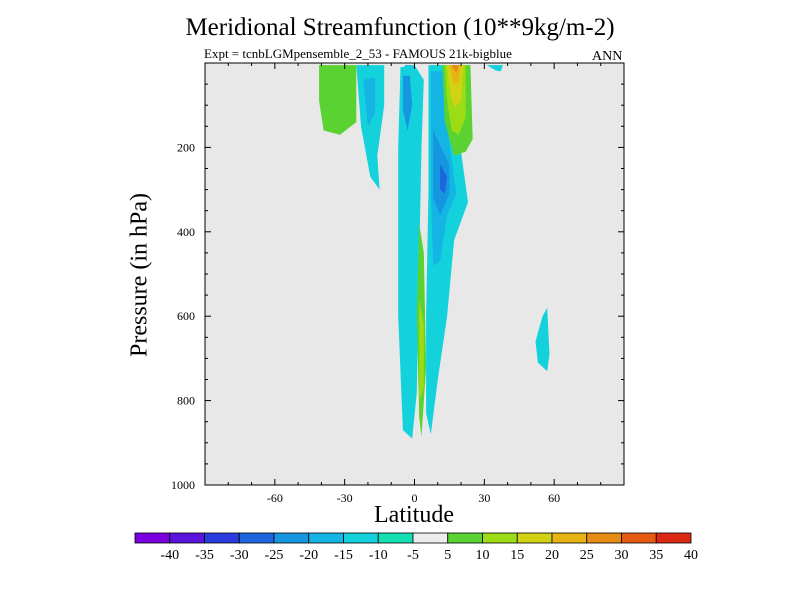  Describe the element at coordinates (204, 555) in the screenshot. I see `colorbar-label: -35` at that location.